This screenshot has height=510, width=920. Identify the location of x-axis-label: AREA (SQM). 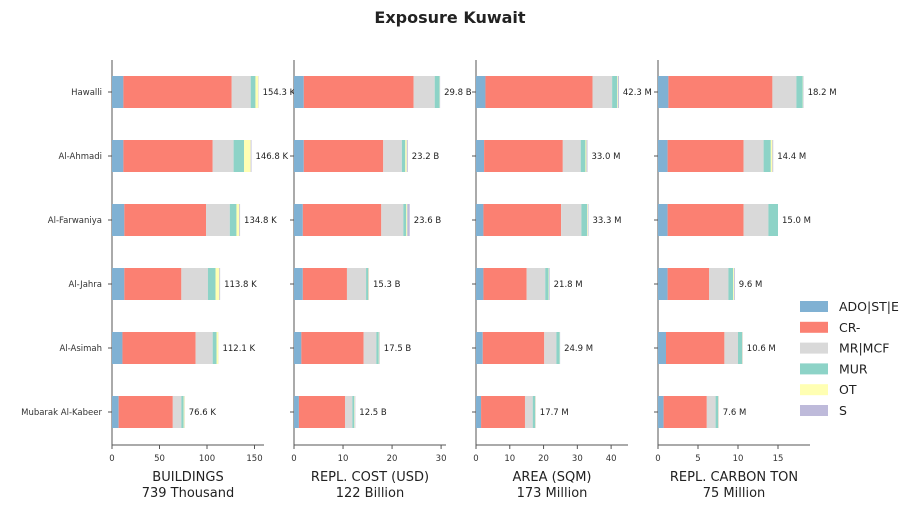
(551, 477).